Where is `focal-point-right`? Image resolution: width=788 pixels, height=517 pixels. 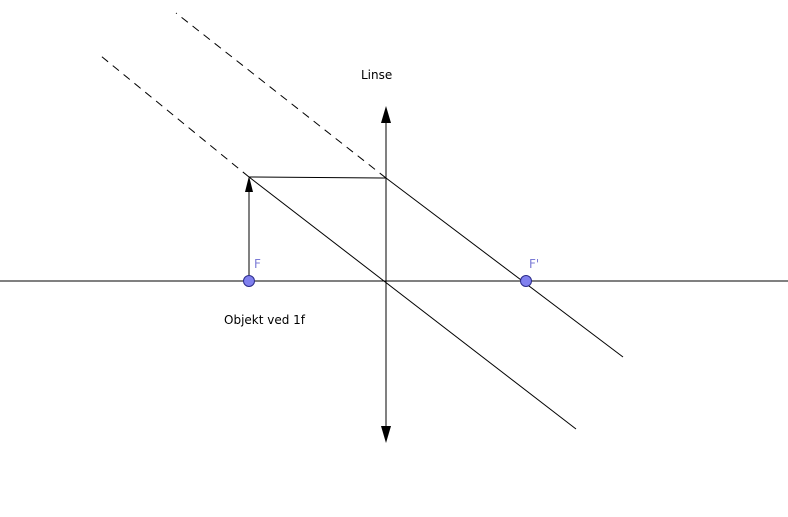 focal-point-right is located at coordinates (526, 281).